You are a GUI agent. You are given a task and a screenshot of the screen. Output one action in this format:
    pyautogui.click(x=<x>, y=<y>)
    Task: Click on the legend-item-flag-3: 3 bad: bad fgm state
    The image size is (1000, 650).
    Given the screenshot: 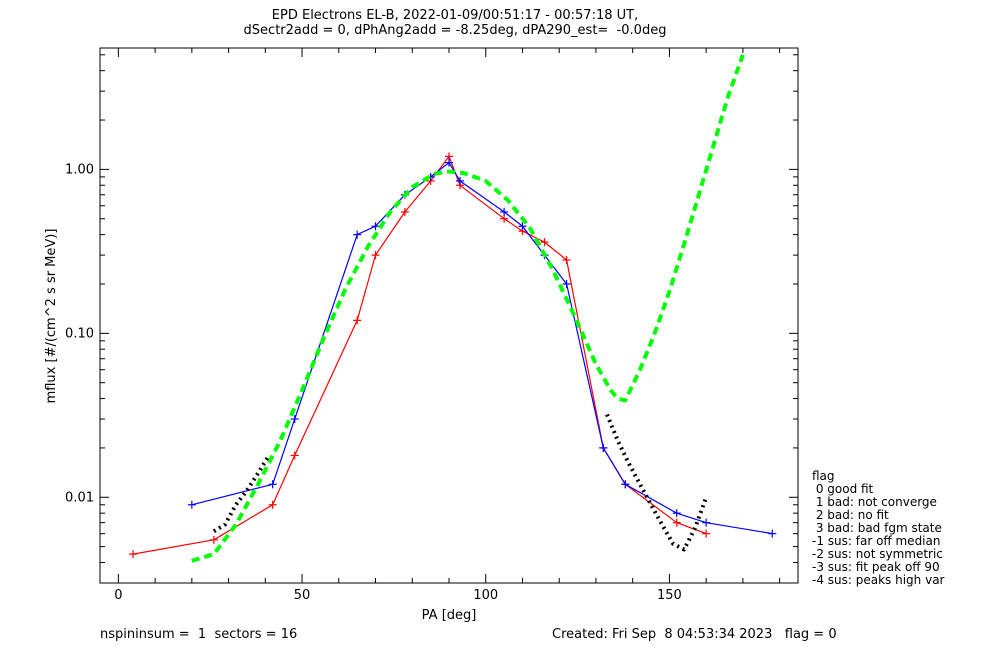 What is the action you would take?
    pyautogui.click(x=877, y=528)
    